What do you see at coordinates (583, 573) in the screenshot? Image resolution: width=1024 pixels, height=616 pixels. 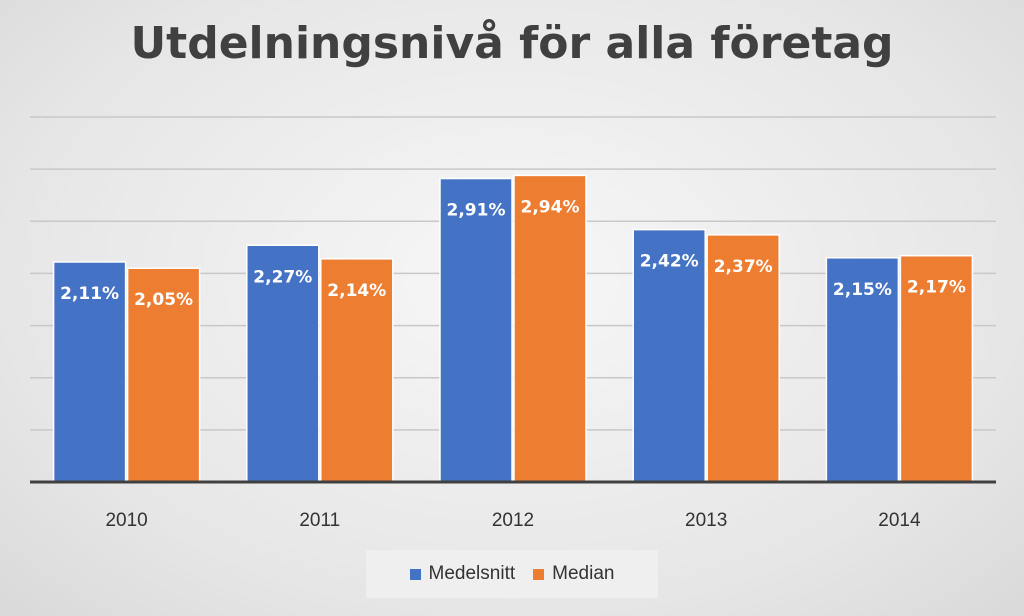 I see `legend-label-median: Median` at bounding box center [583, 573].